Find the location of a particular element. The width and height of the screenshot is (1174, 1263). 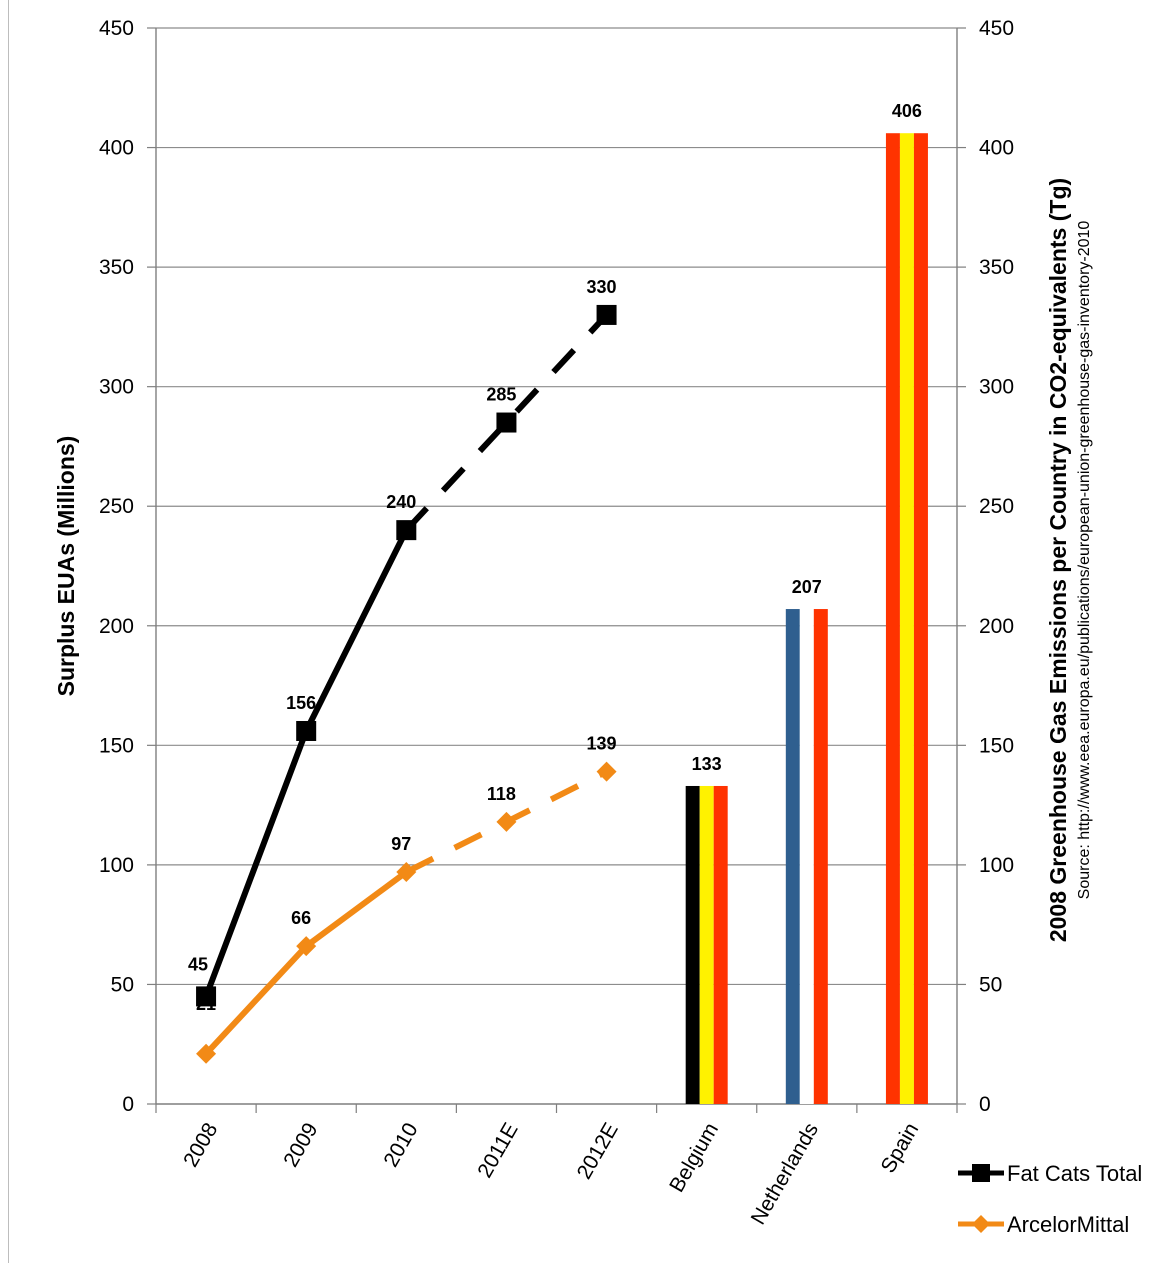

legend: Fat Cats Total ArcelorMittal is located at coordinates (1050, 1199).